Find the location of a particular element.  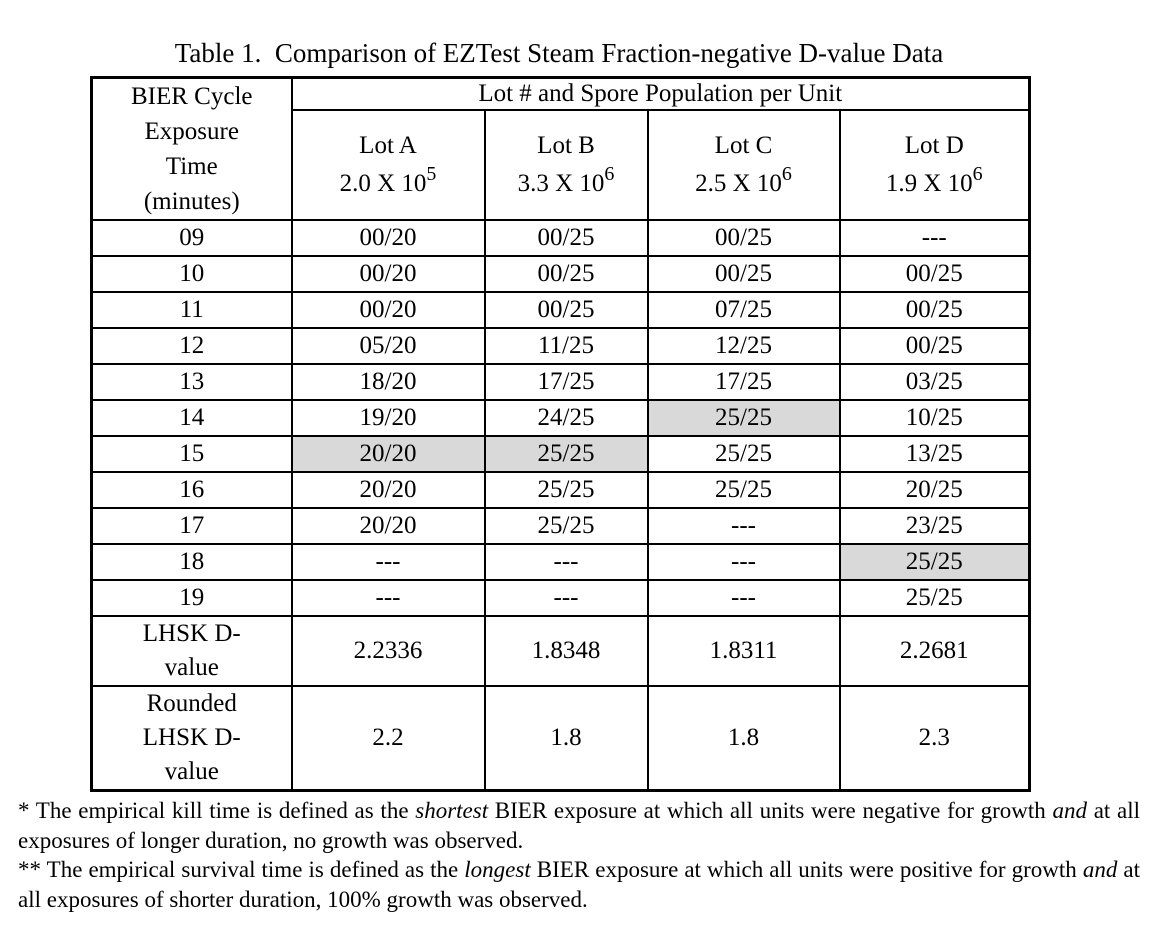

lot-header-cell: Lot B 3.3 X 106 is located at coordinates (566, 165).